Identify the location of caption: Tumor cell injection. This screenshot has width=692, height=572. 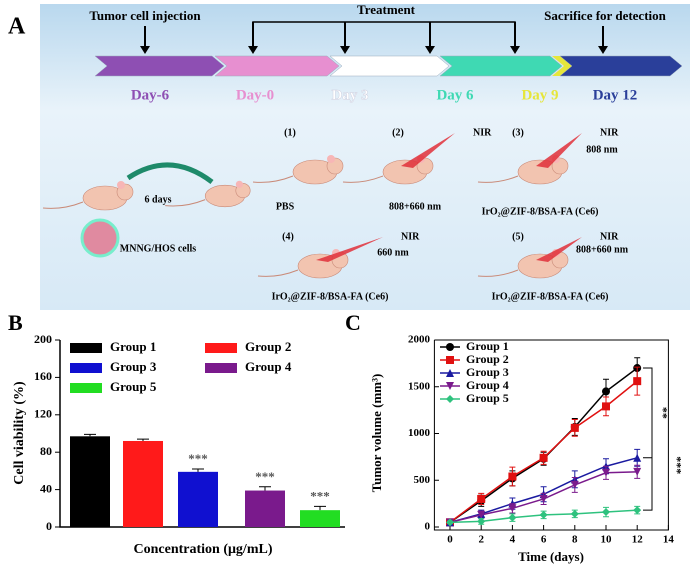
(145, 15).